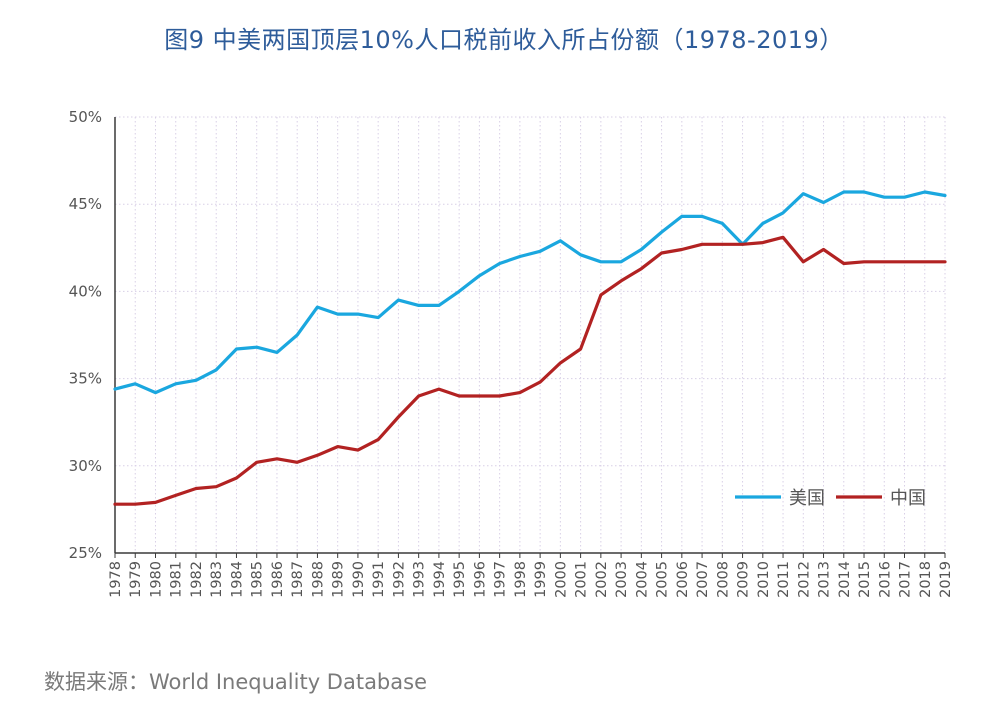 The height and width of the screenshot is (717, 1008). Describe the element at coordinates (804, 579) in the screenshot. I see `x-tick-label: 2012` at that location.